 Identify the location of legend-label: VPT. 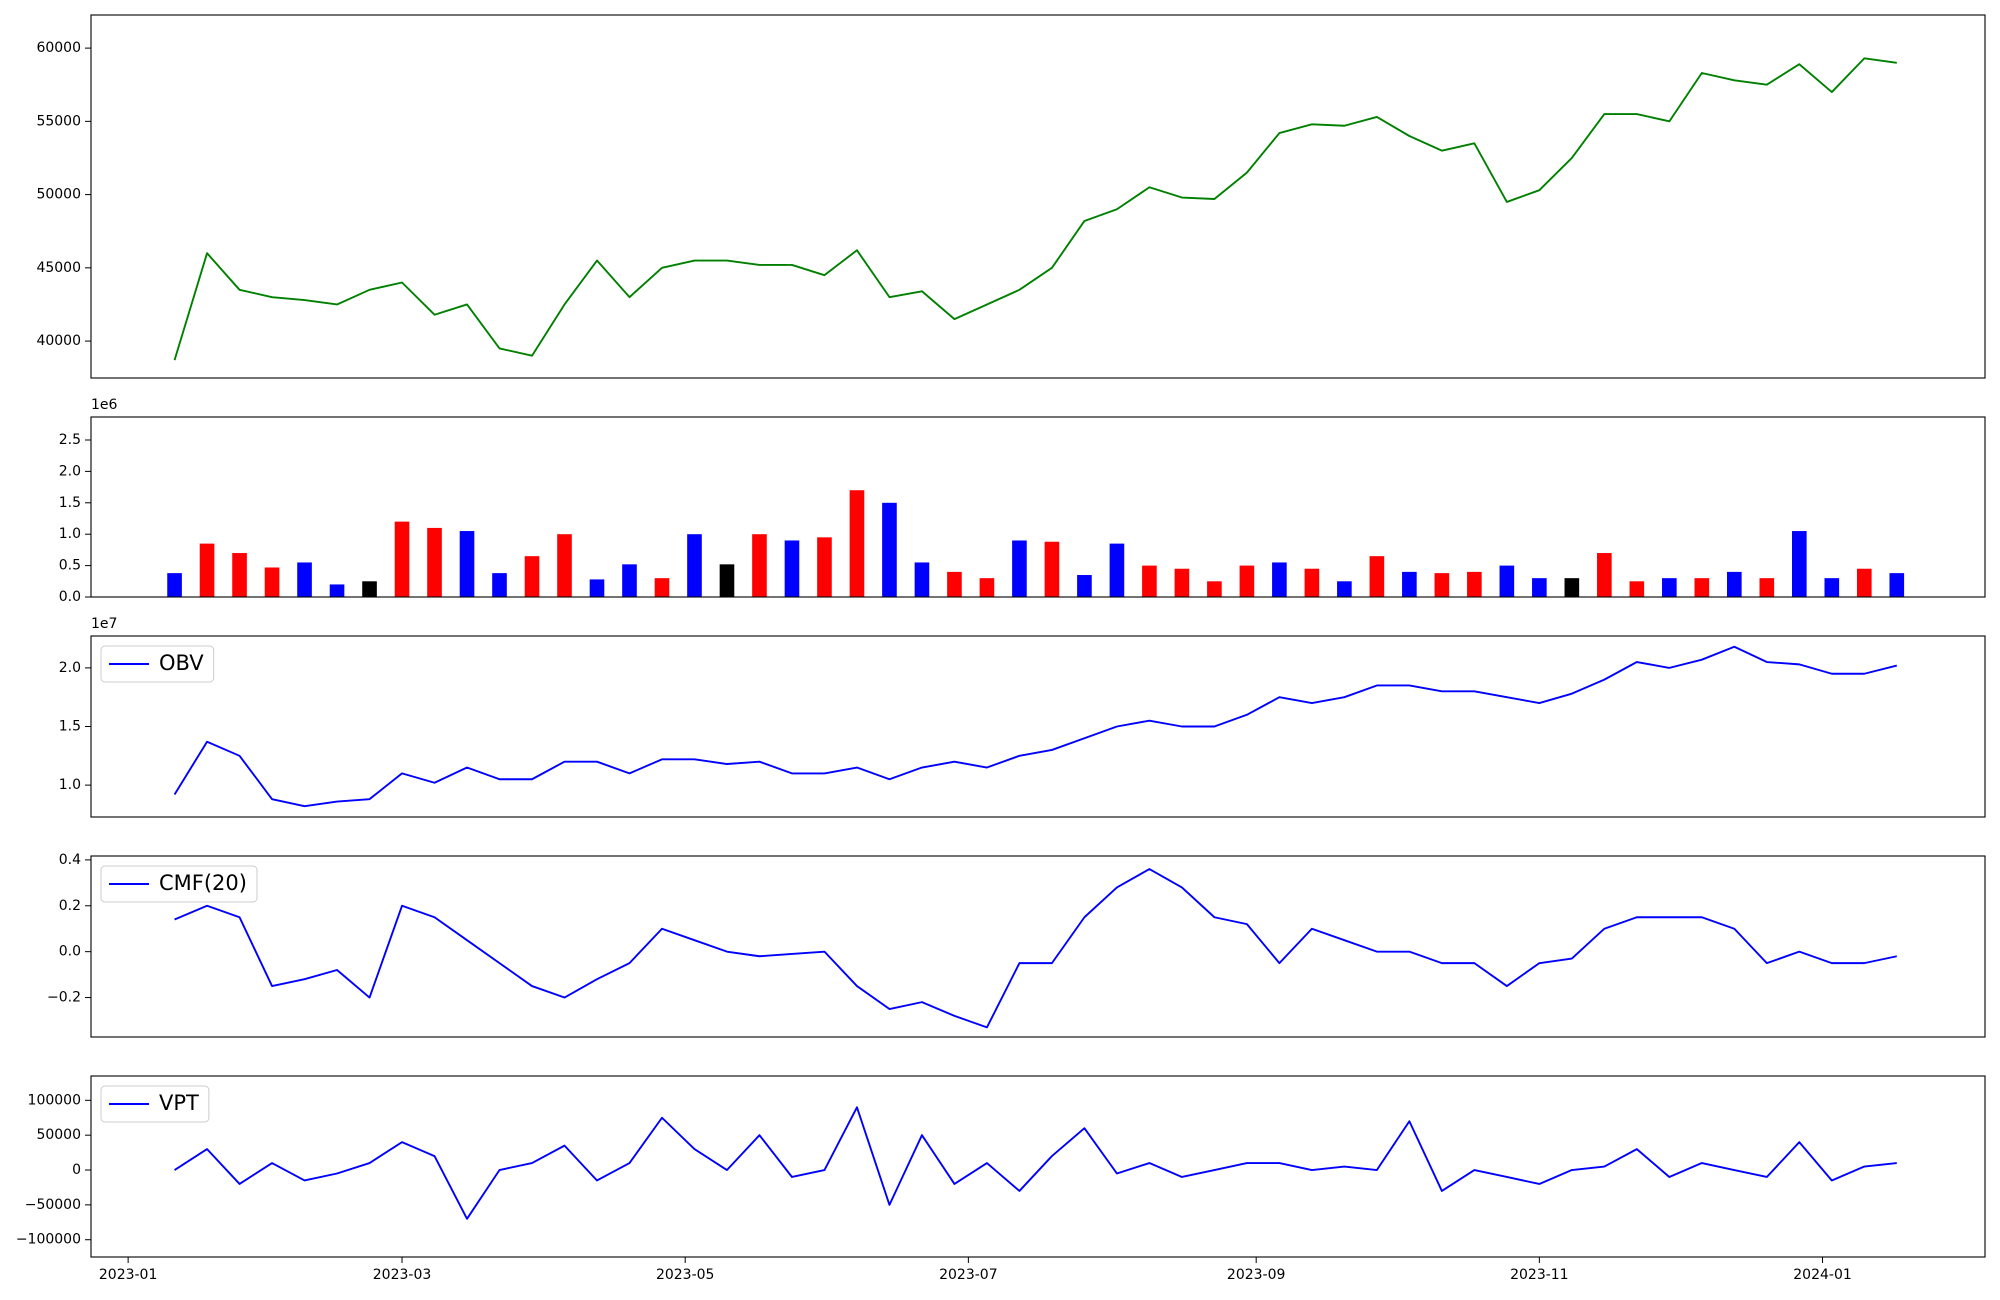
(179, 1103).